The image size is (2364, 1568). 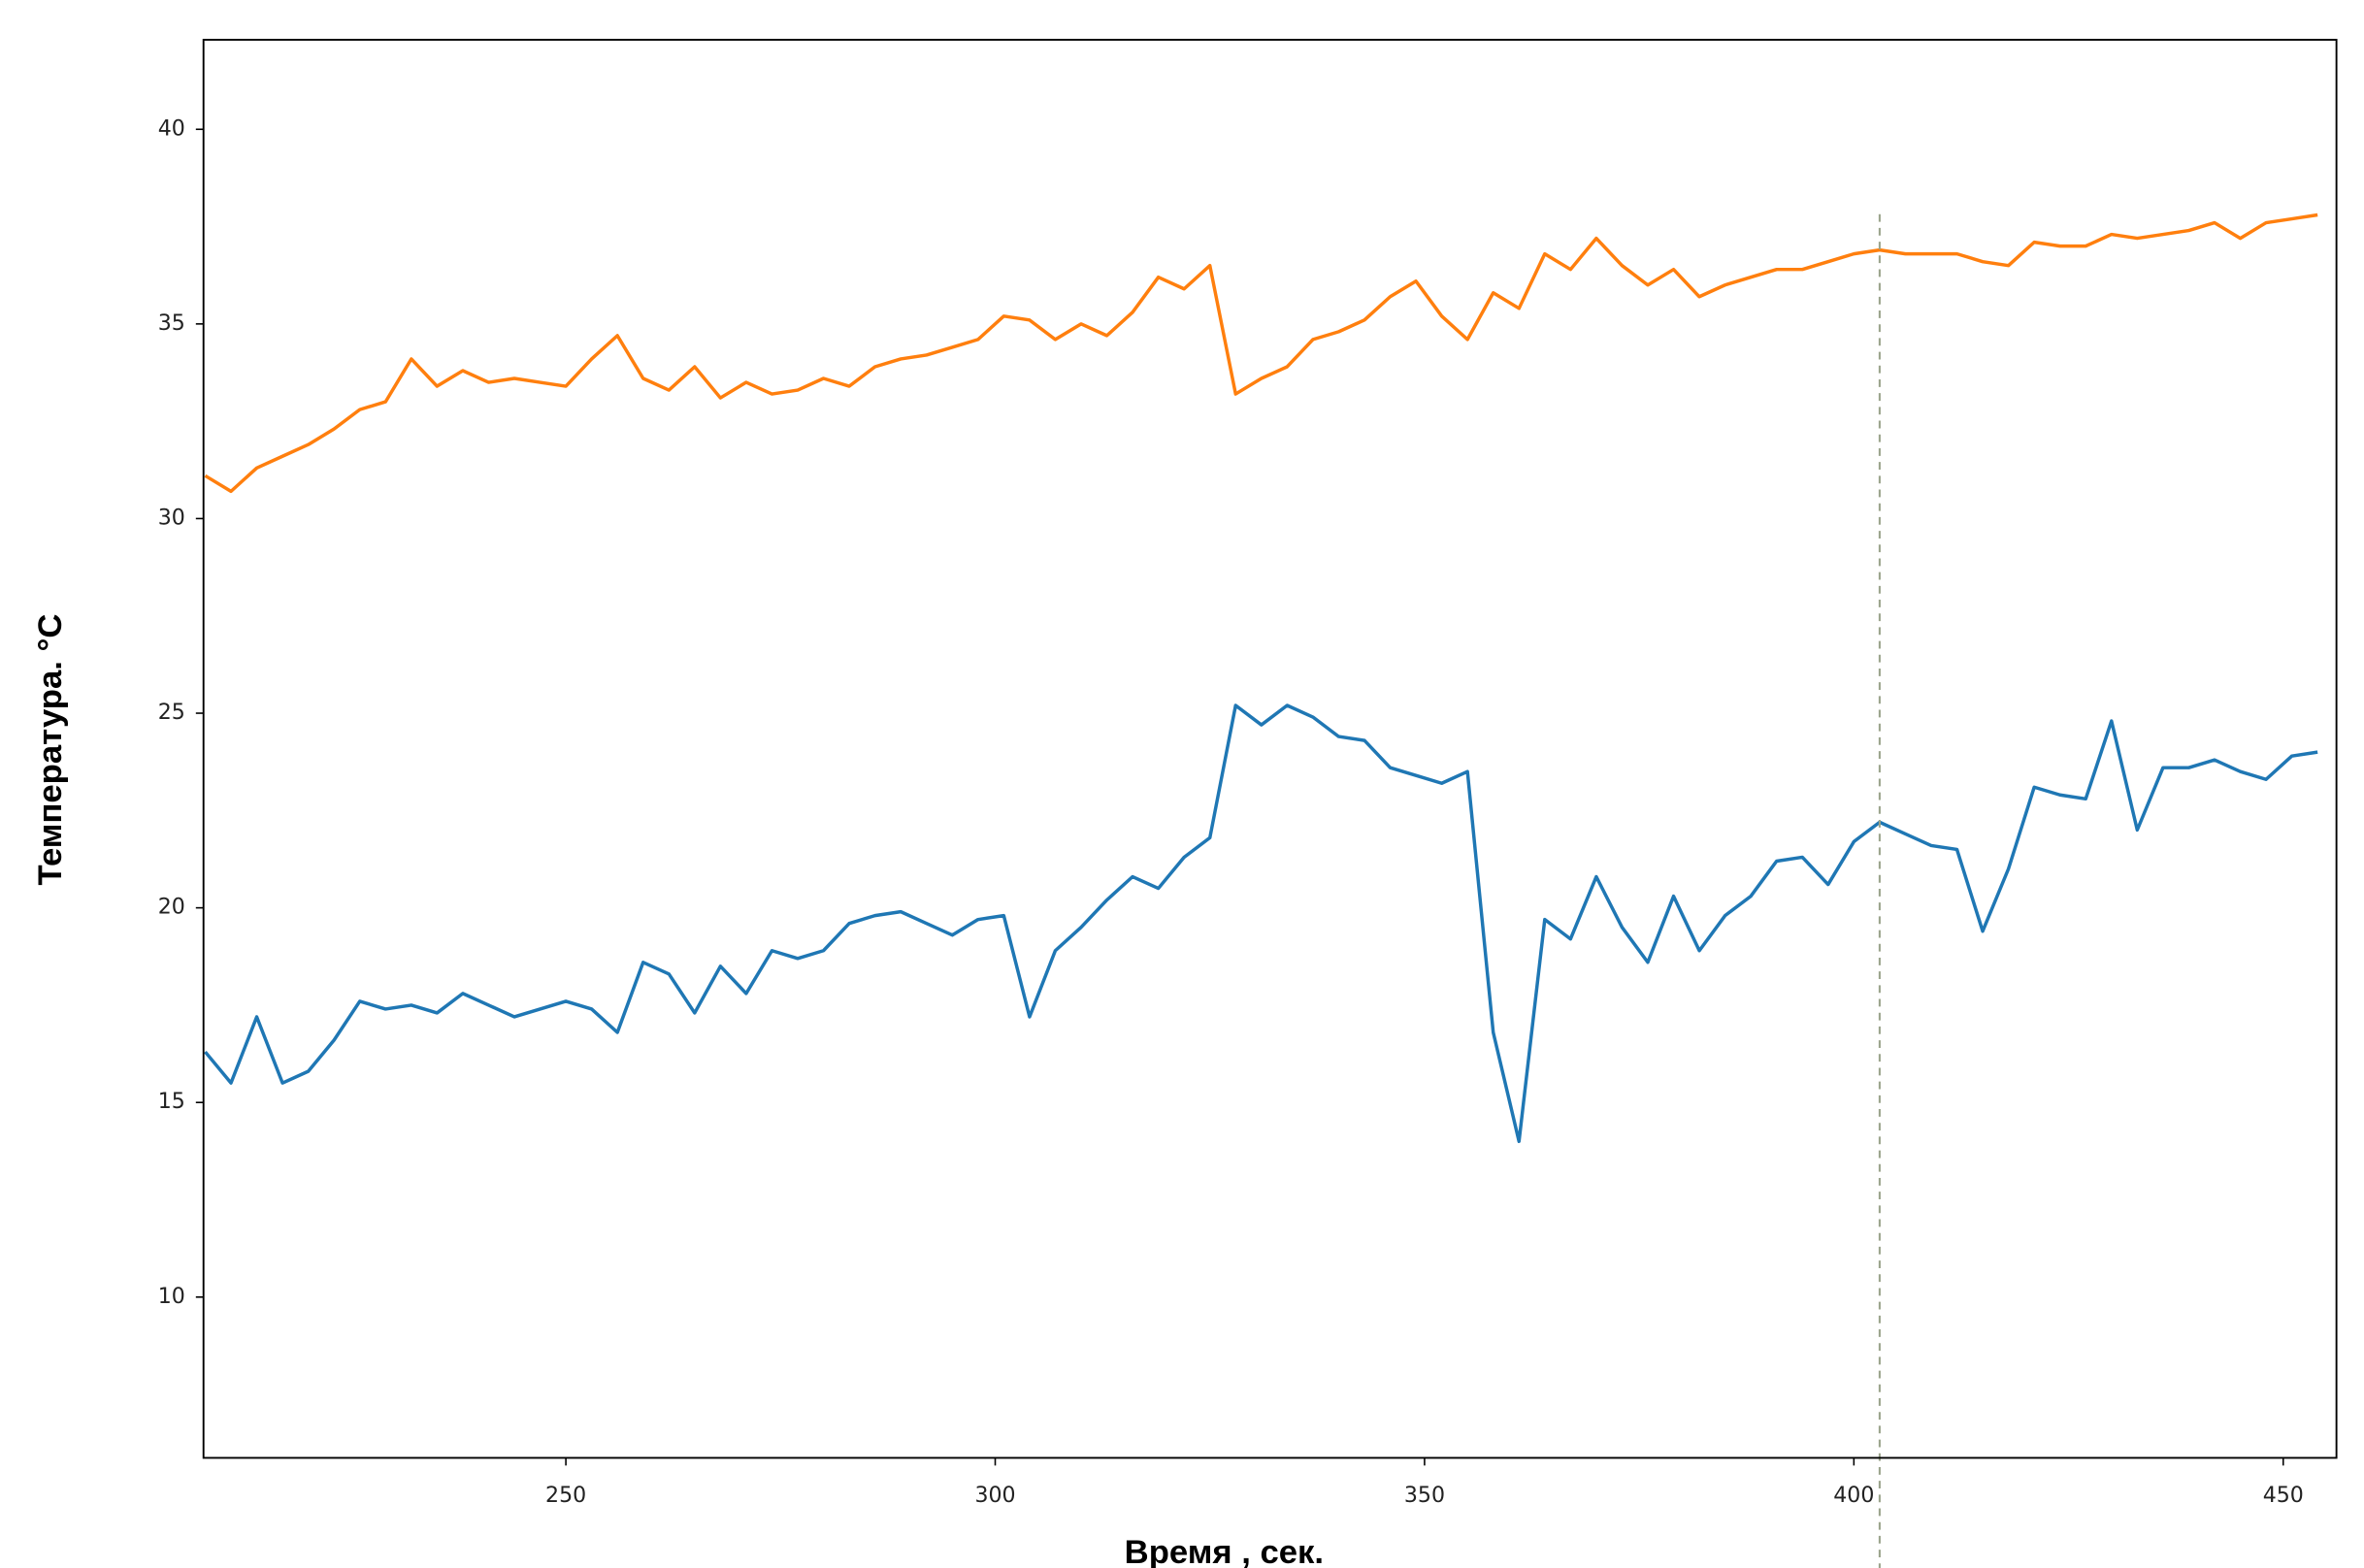 I want to click on y-tick-label: 20, so click(x=172, y=908).